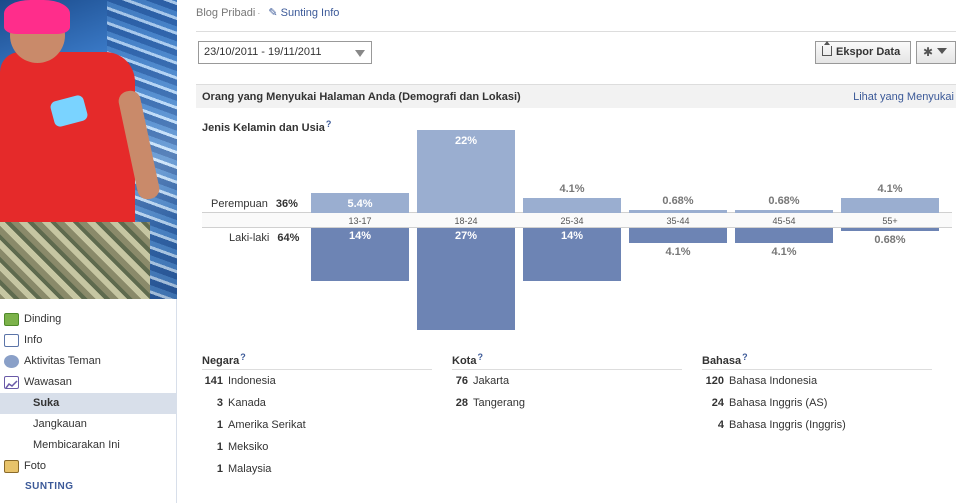 The height and width of the screenshot is (503, 972). Describe the element at coordinates (678, 221) in the screenshot. I see `age-tick-label: 35-44` at that location.